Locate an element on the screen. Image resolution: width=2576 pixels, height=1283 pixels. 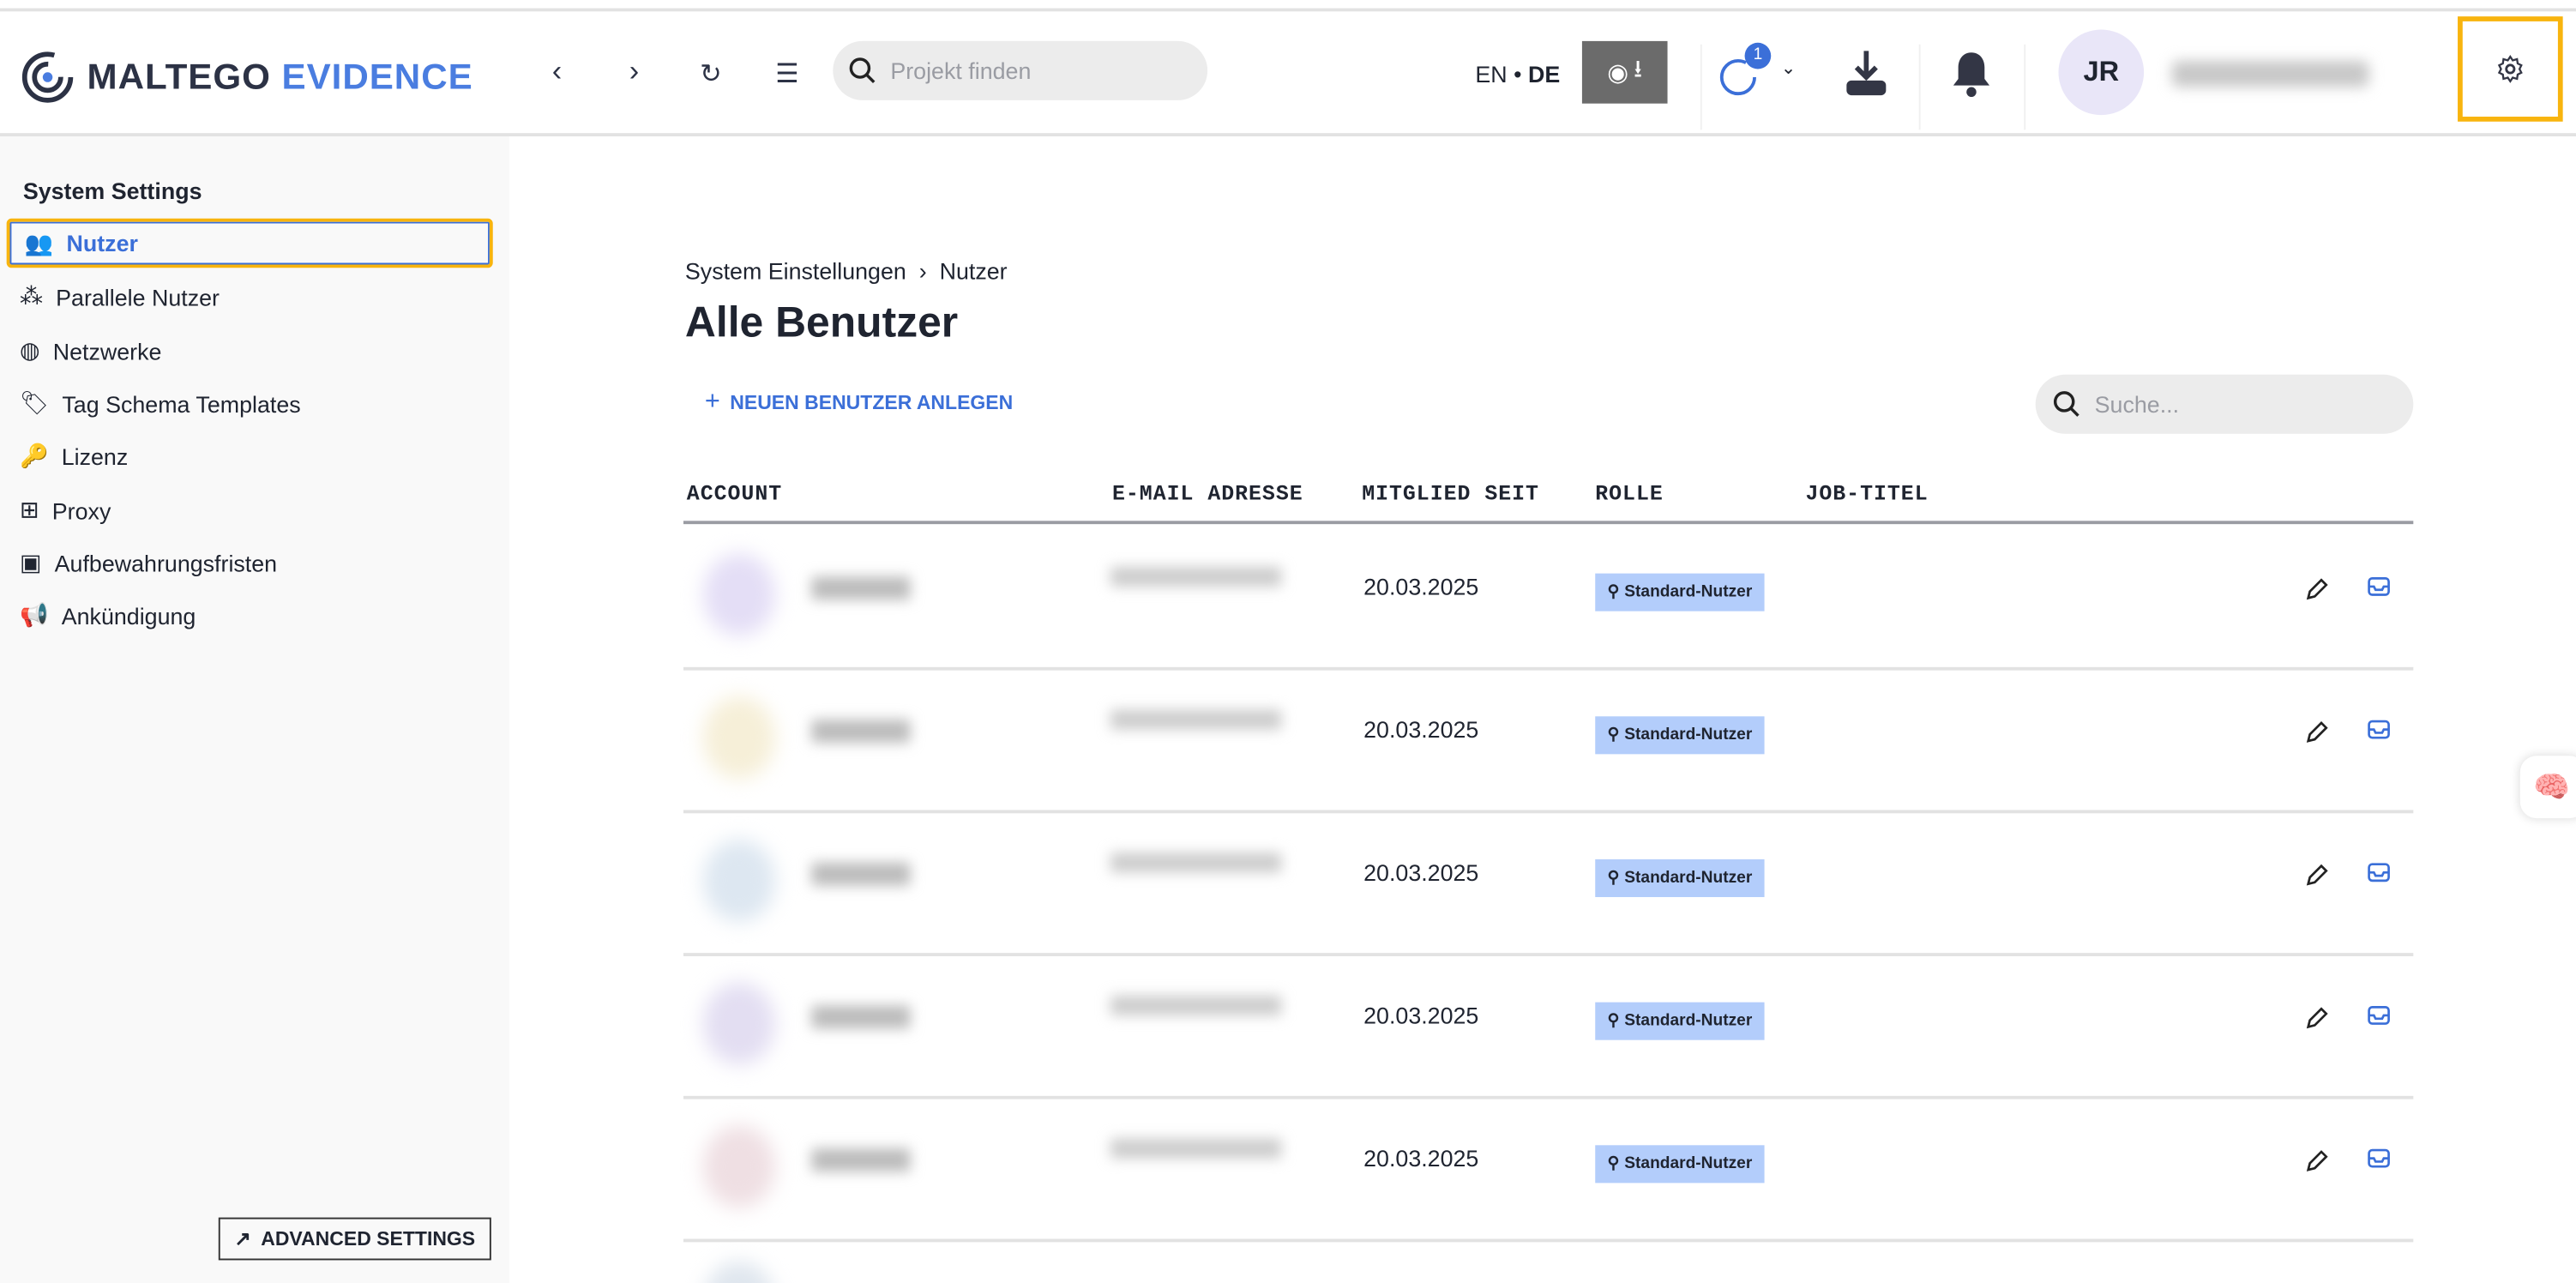
sidebar-item-label: Aufbewahrungsfristen is located at coordinates (166, 562).